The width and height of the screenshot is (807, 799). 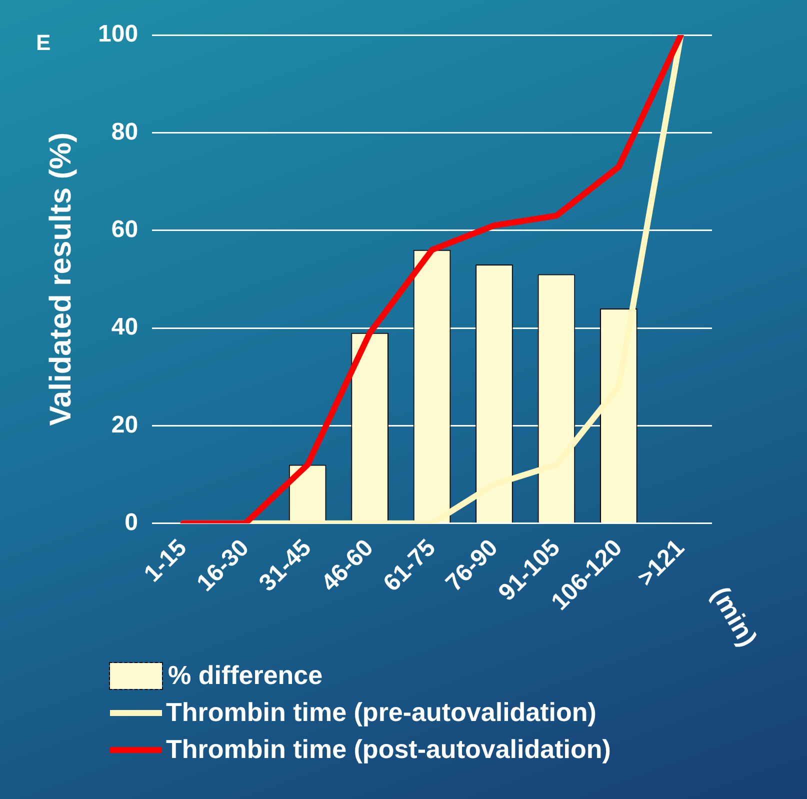 What do you see at coordinates (118, 34) in the screenshot?
I see `y-tick-label: 100` at bounding box center [118, 34].